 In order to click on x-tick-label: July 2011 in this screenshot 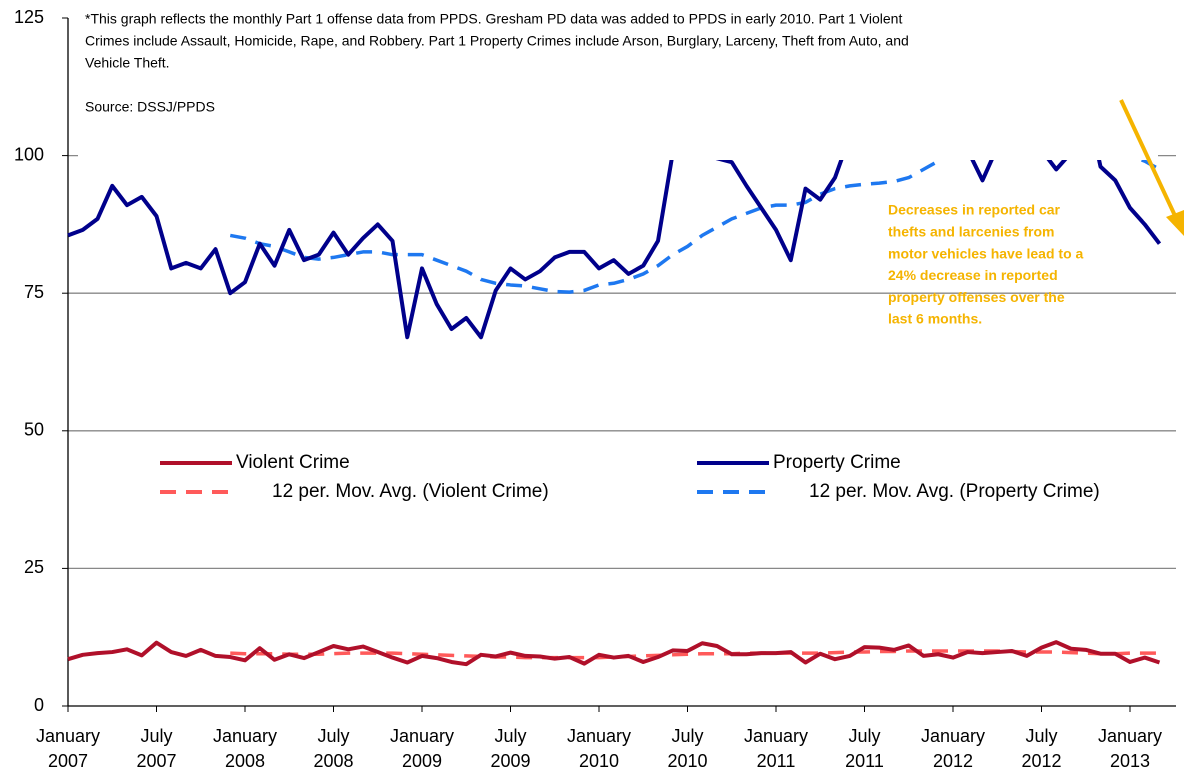, I will do `click(864, 748)`.